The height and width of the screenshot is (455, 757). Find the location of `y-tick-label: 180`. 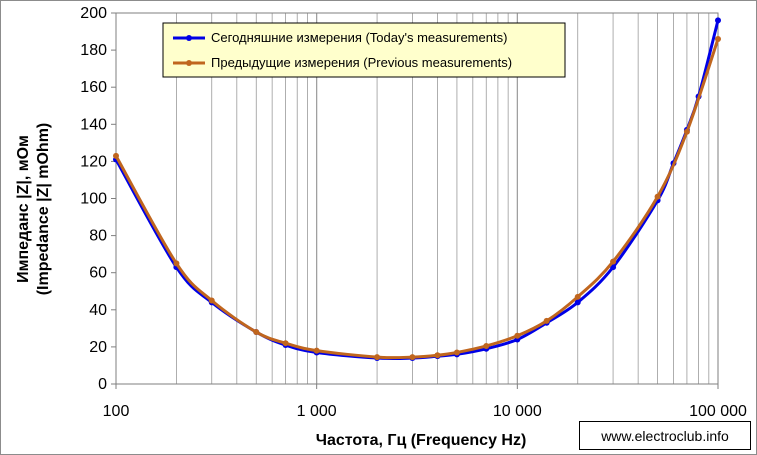

y-tick-label: 180 is located at coordinates (93, 50).